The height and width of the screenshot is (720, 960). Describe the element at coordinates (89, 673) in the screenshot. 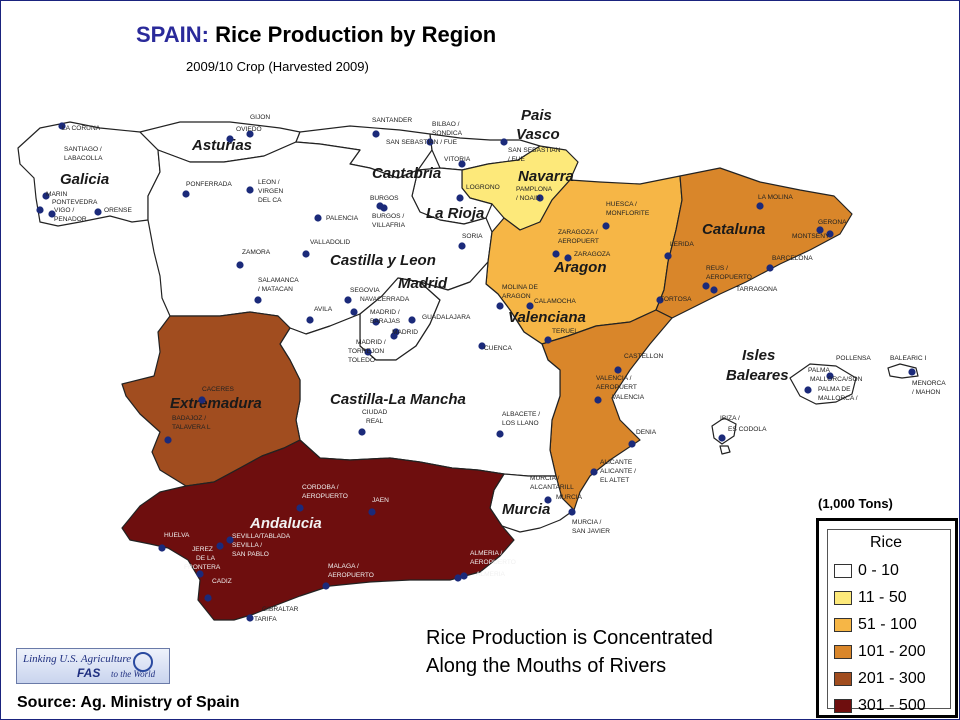

I see `logo-line-2: FAS` at that location.